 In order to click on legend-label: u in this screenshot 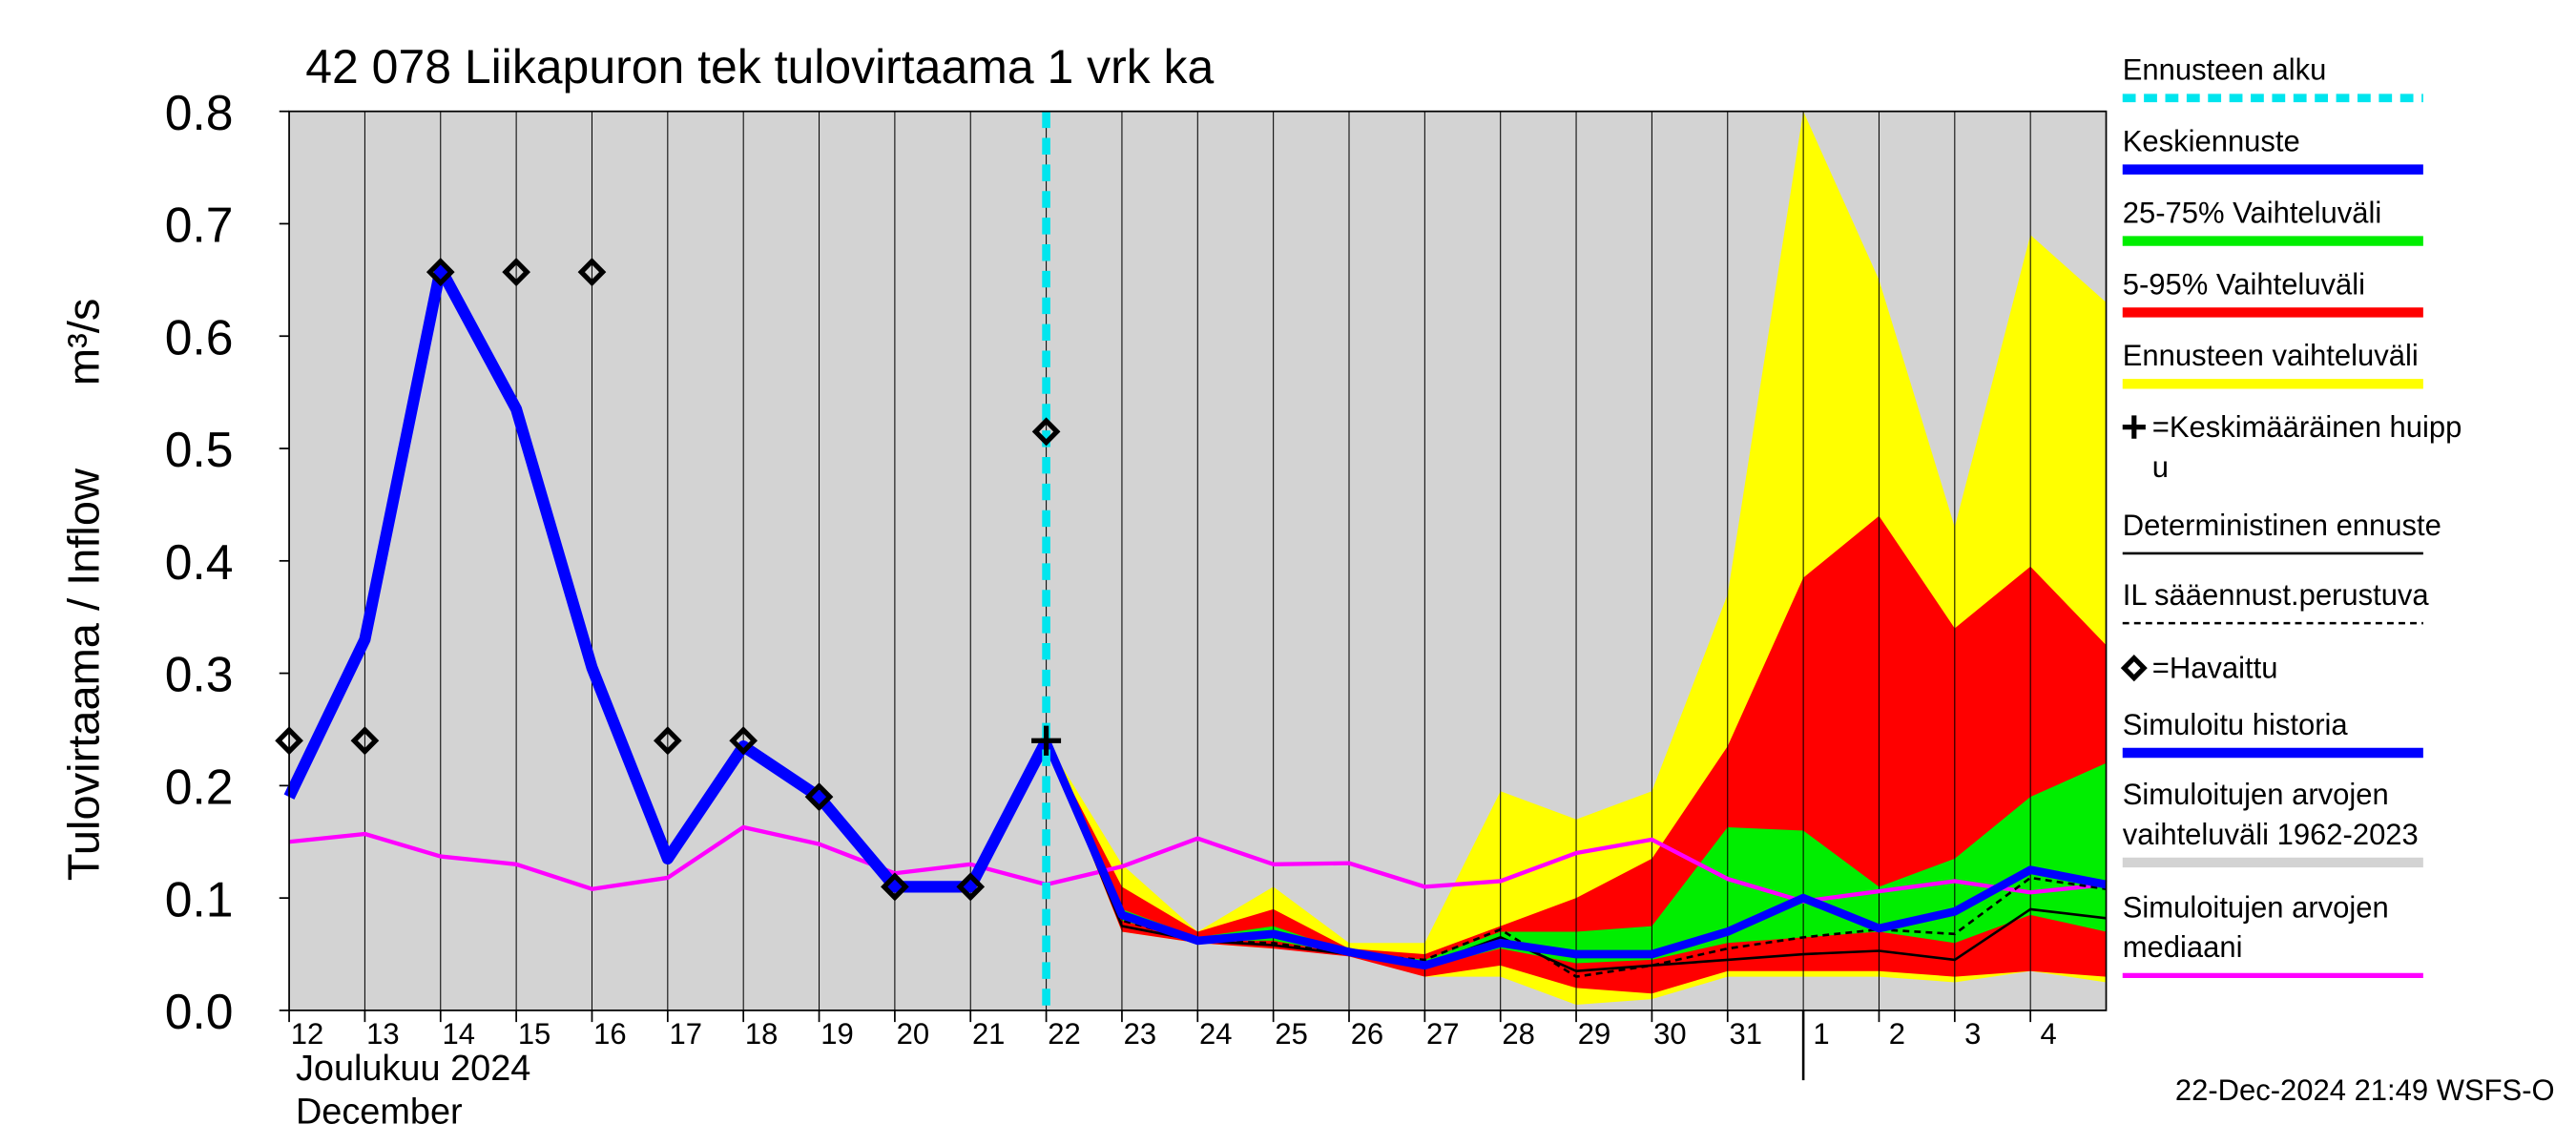, I will do `click(2160, 467)`.